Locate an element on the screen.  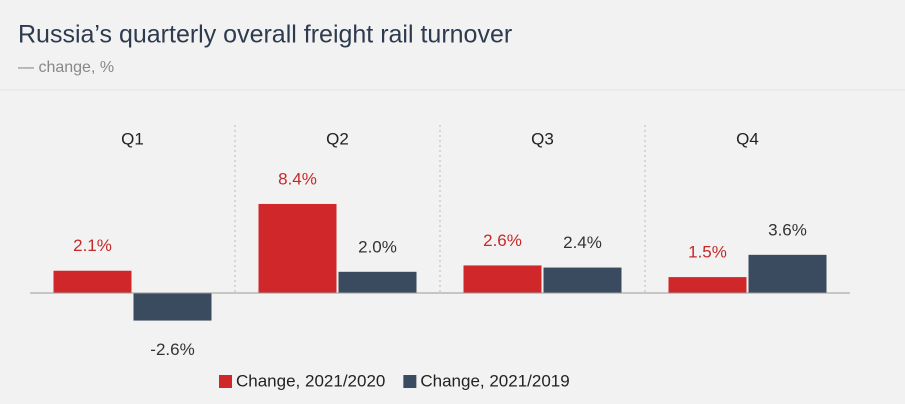
category-label: Q4 is located at coordinates (747, 138).